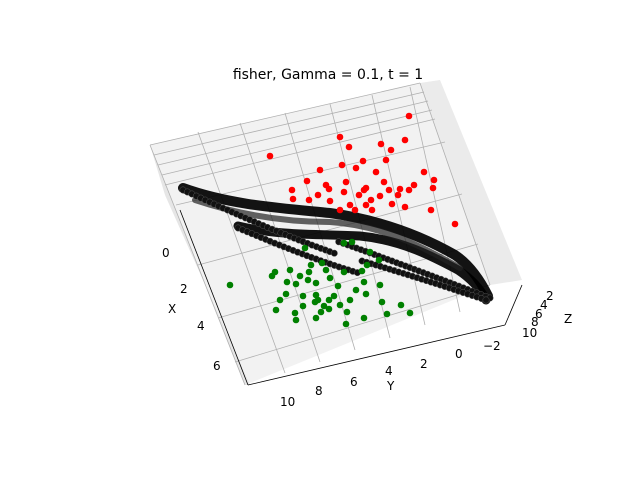 The width and height of the screenshot is (640, 480). I want to click on x-tick-label: 2, so click(184, 289).